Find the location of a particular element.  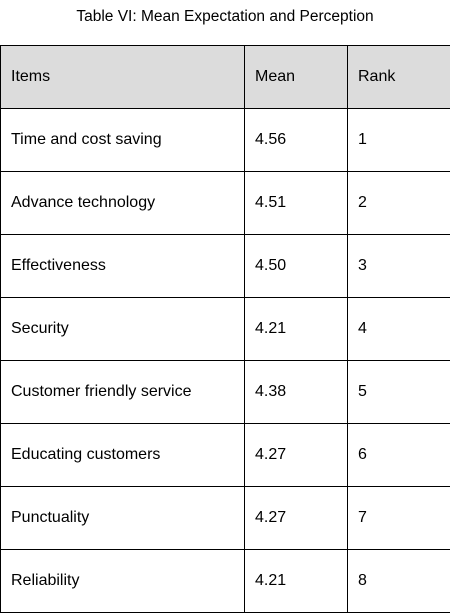

table-row: Educating customers 4.27 6 is located at coordinates (225, 455).